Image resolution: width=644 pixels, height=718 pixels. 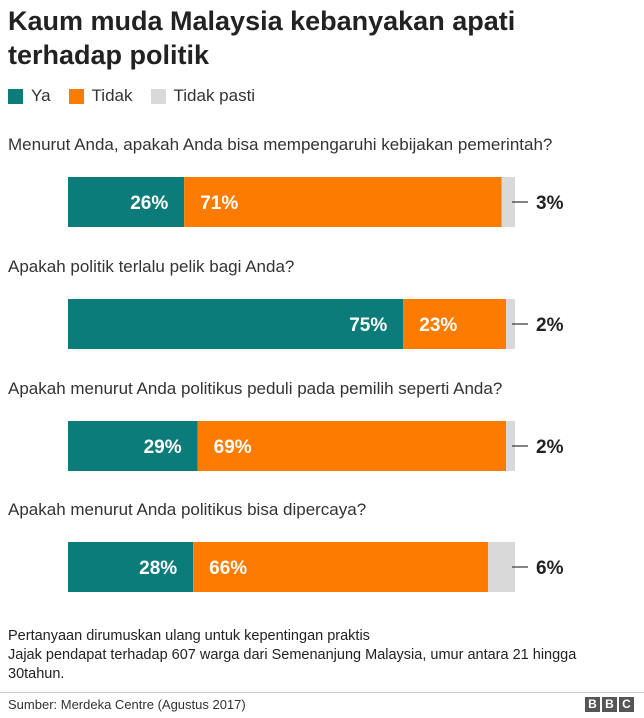 What do you see at coordinates (626, 704) in the screenshot?
I see `bbc-logo-block: C` at bounding box center [626, 704].